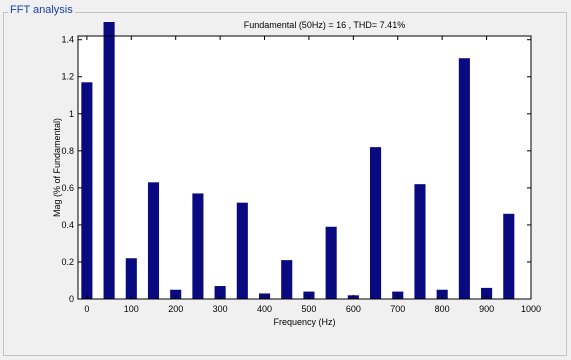 The image size is (571, 360). What do you see at coordinates (176, 294) in the screenshot?
I see `bar-200hz` at bounding box center [176, 294].